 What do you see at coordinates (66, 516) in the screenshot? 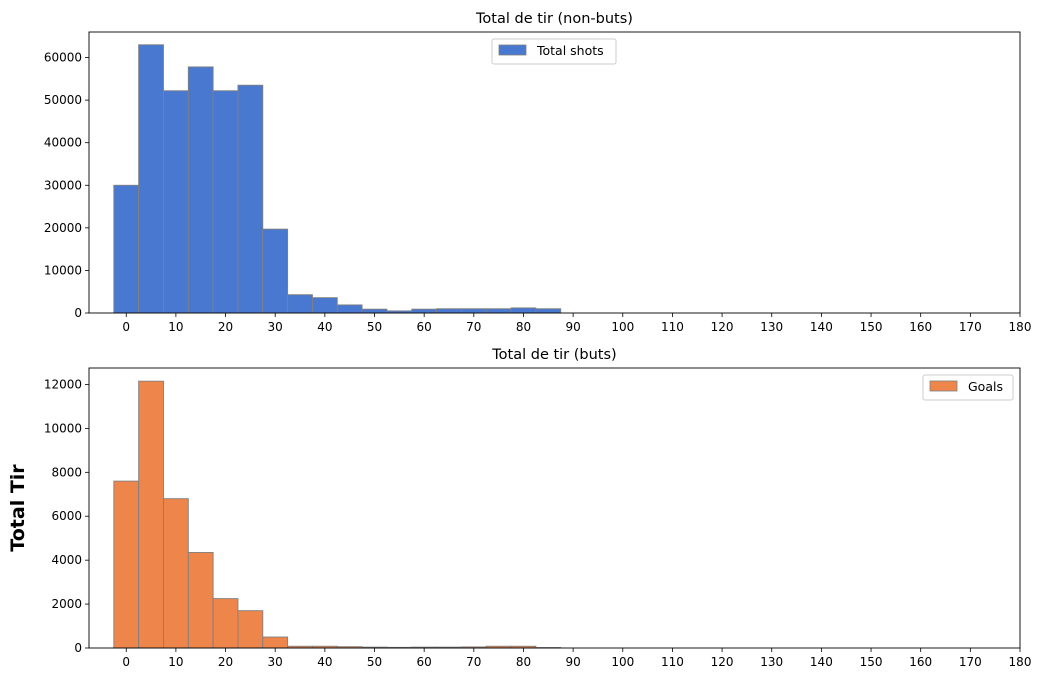
I see `y-tick-label: 6000` at bounding box center [66, 516].